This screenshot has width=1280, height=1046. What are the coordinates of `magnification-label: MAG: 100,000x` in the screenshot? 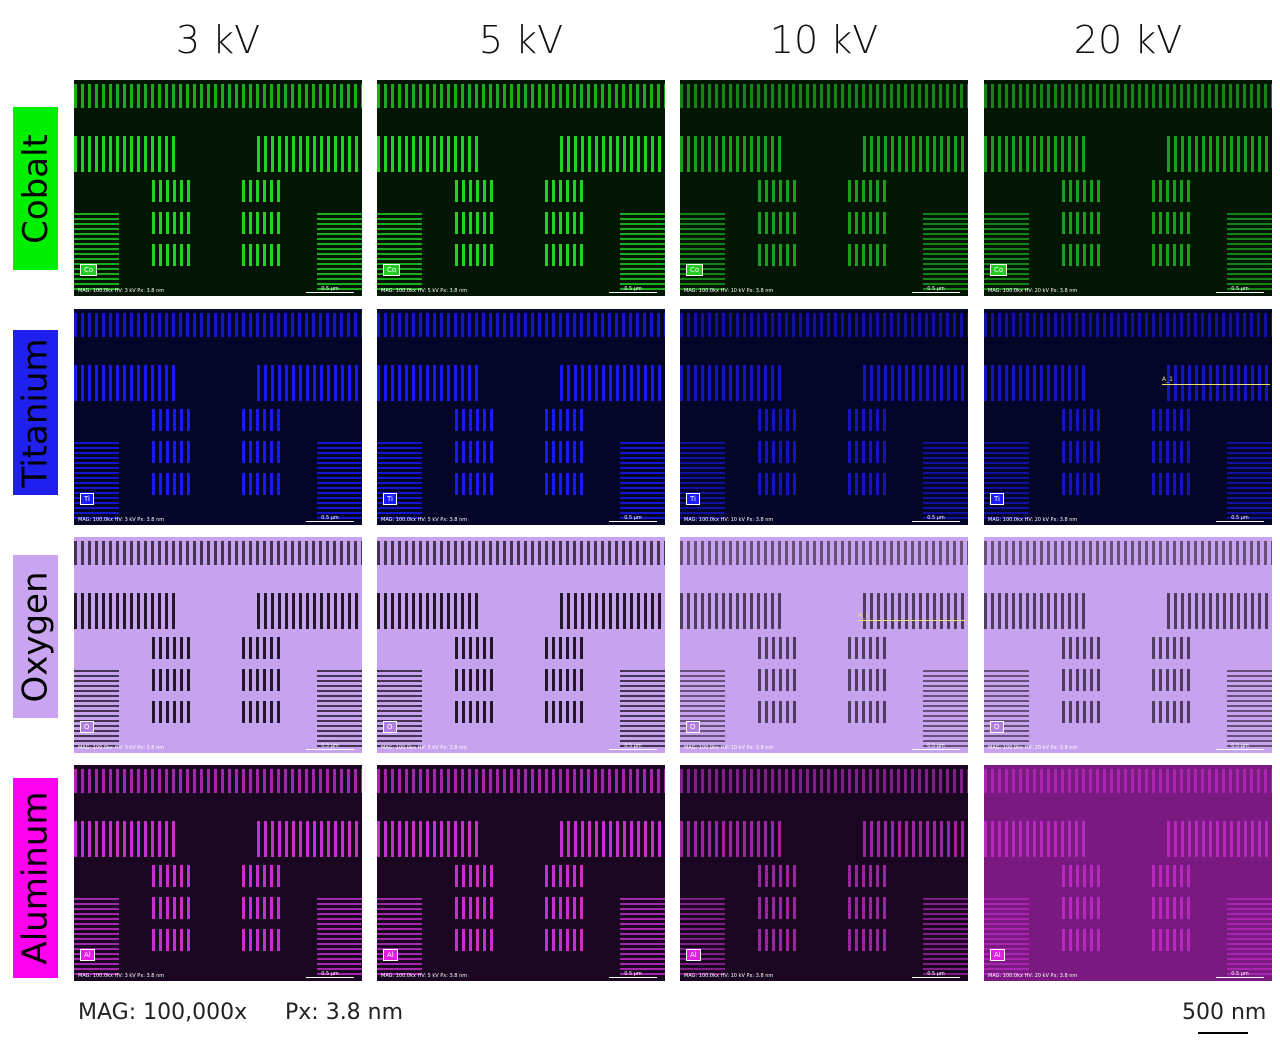 It's located at (163, 1012).